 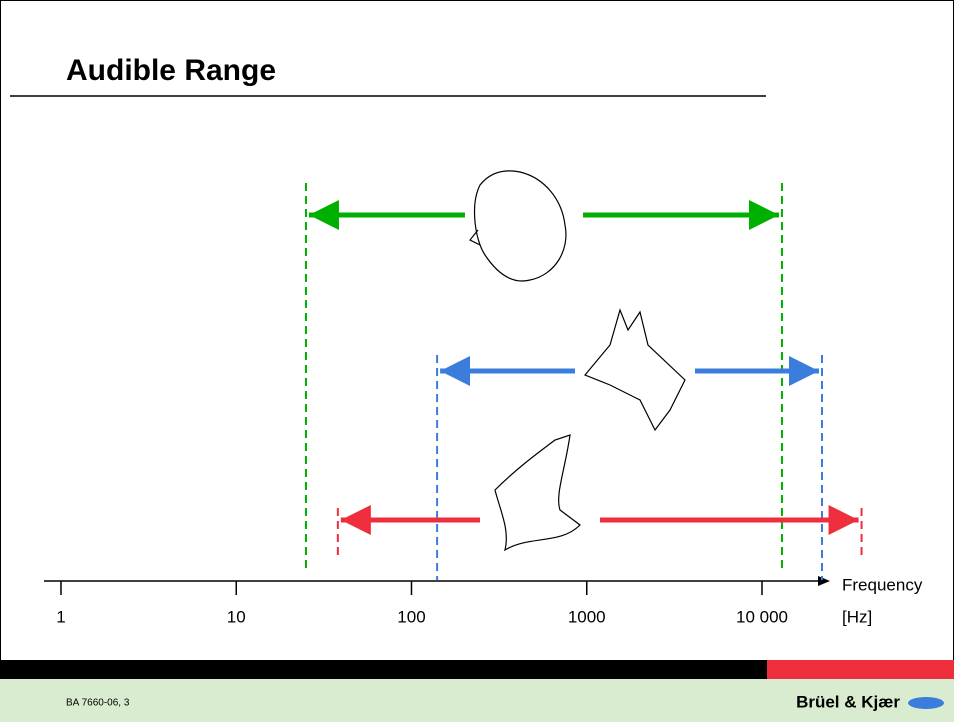 What do you see at coordinates (171, 70) in the screenshot?
I see `slide-title: Audible Range` at bounding box center [171, 70].